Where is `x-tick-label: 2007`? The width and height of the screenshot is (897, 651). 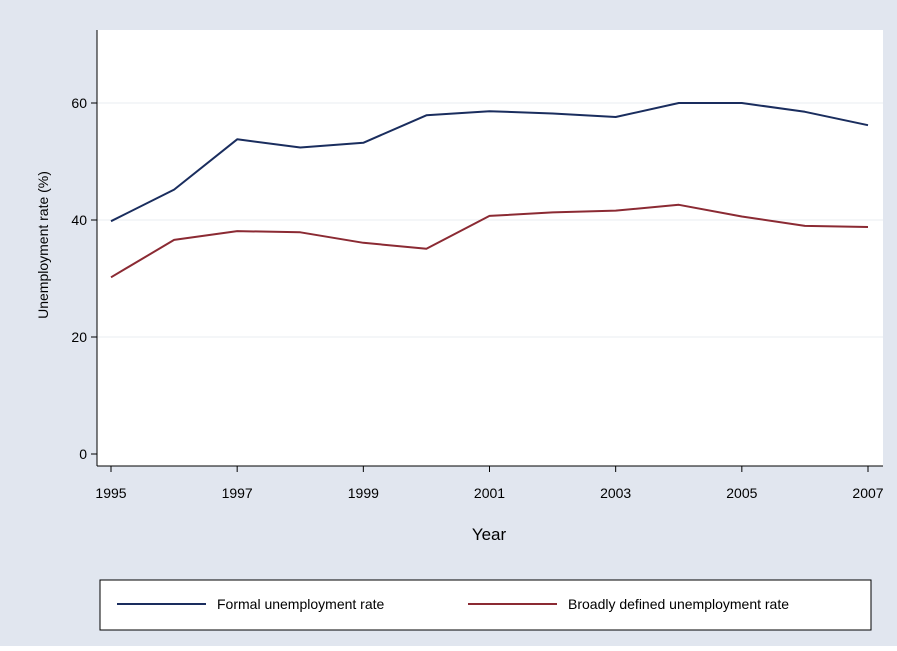 x-tick-label: 2007 is located at coordinates (867, 493).